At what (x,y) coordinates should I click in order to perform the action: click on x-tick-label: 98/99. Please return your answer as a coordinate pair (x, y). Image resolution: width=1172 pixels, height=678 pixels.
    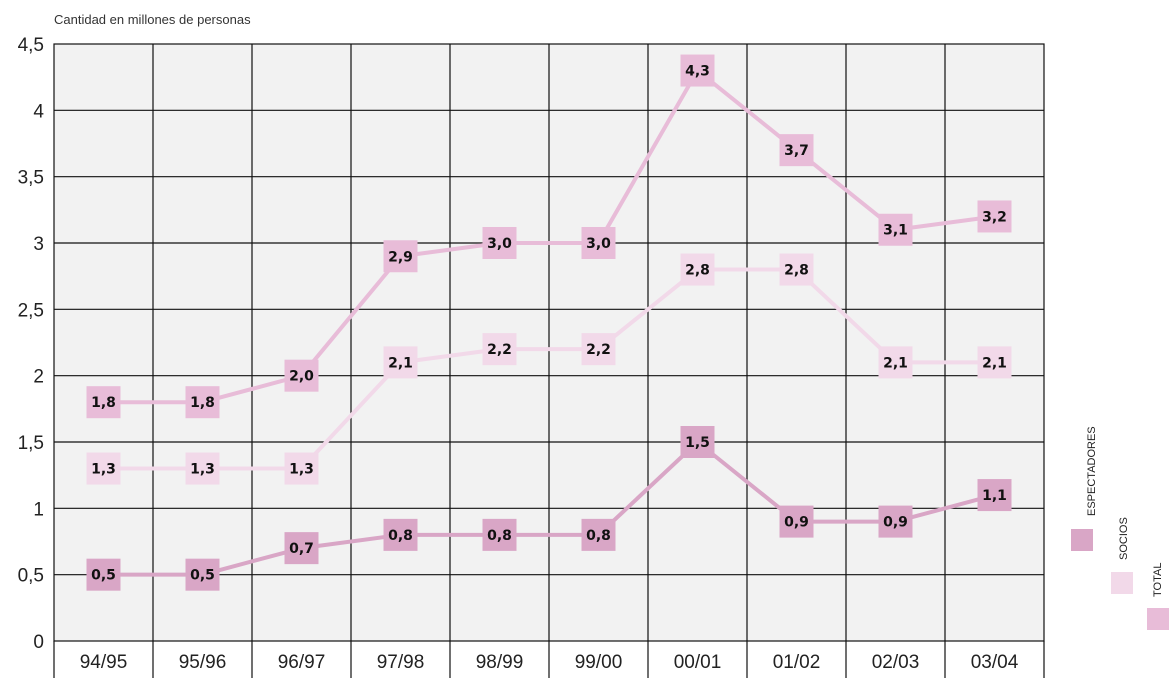
    Looking at the image, I should click on (500, 662).